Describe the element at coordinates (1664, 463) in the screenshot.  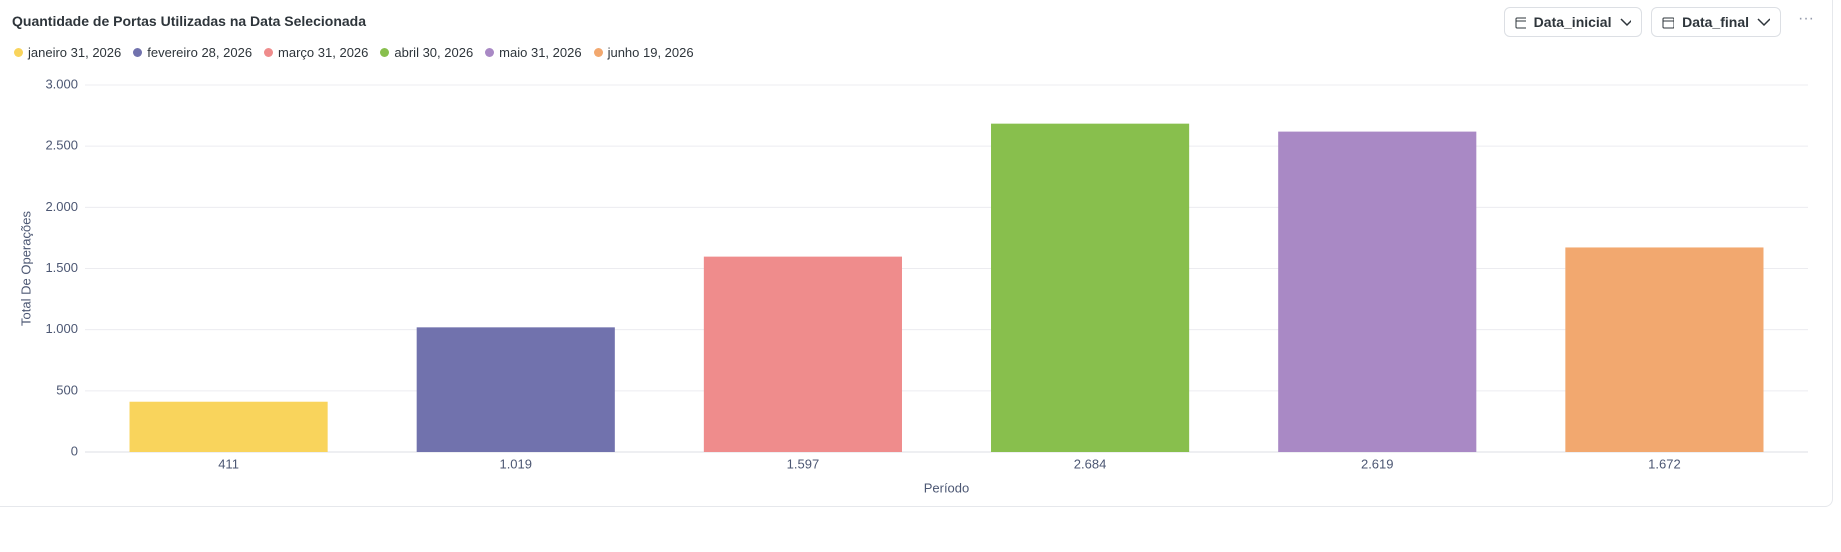
I see `x-tick-label: 1.672` at that location.